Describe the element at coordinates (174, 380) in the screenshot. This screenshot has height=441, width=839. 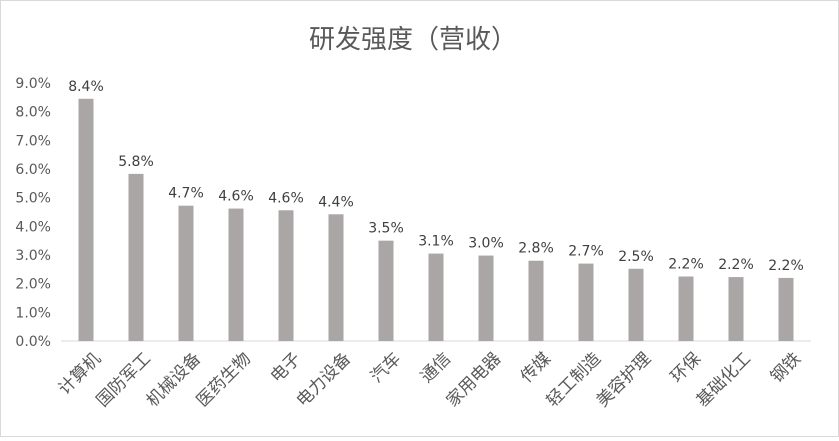
I see `category-label: 机械设备` at that location.